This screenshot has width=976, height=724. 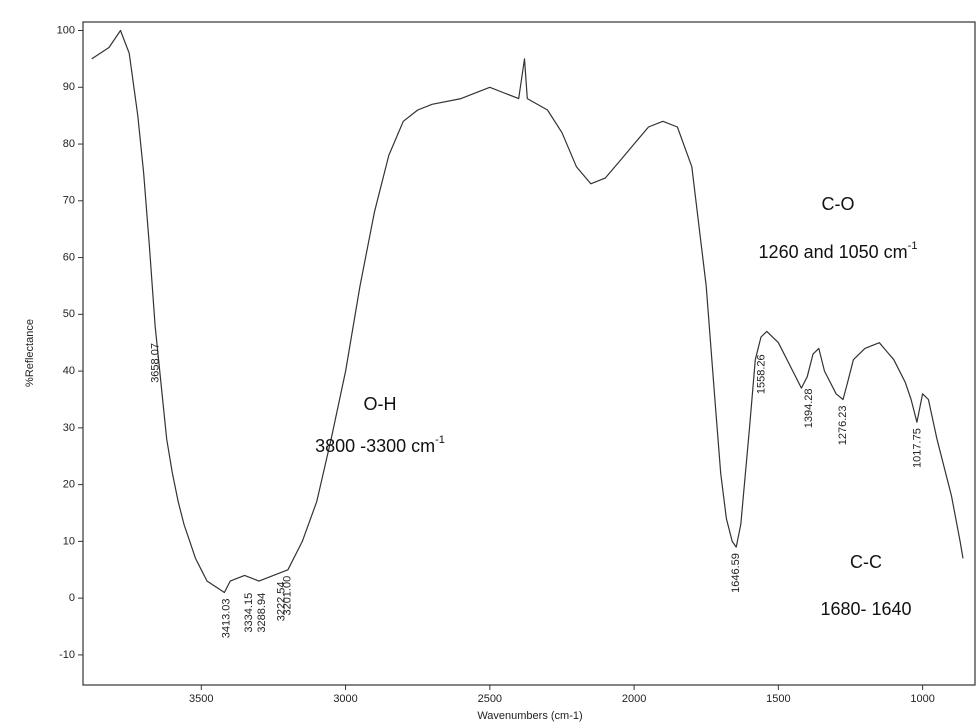 What do you see at coordinates (375, 446) in the screenshot?
I see `annotation-range-text: 3800 -3300 cm` at bounding box center [375, 446].